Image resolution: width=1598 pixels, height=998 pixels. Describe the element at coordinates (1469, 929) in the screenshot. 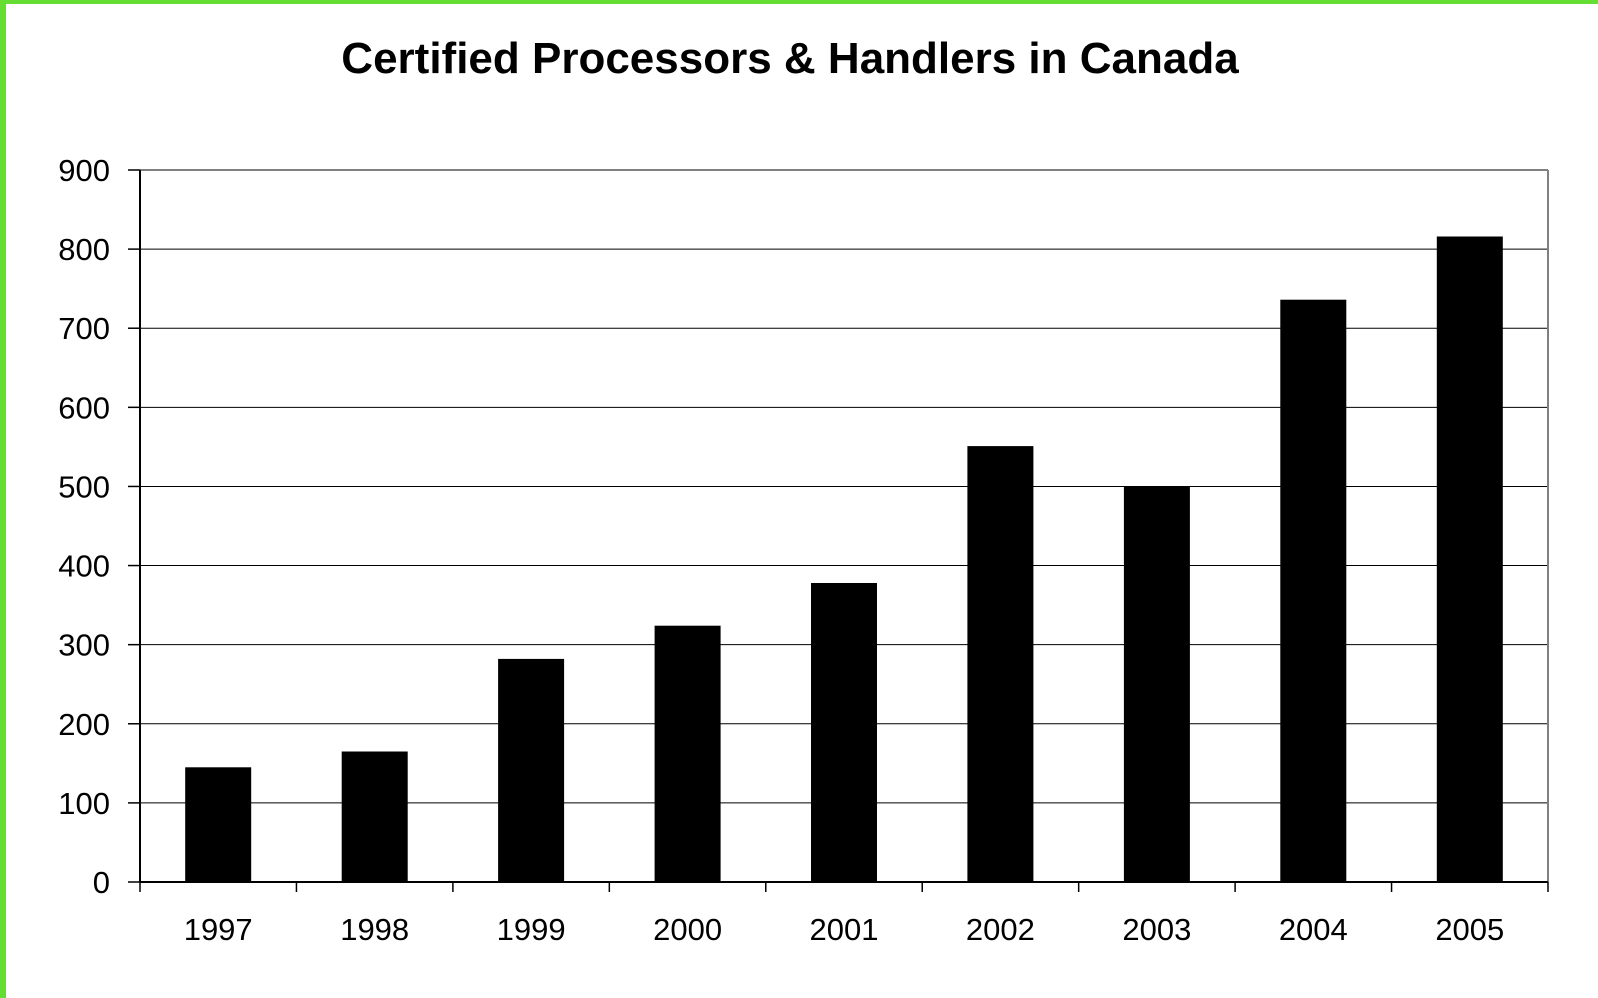

I see `x-tick-label: 2005` at that location.